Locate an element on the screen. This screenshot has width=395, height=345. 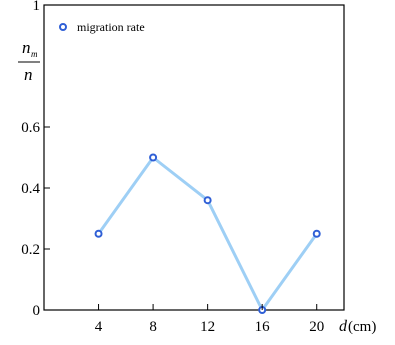
y-tick-label: 1 is located at coordinates (37, 7).